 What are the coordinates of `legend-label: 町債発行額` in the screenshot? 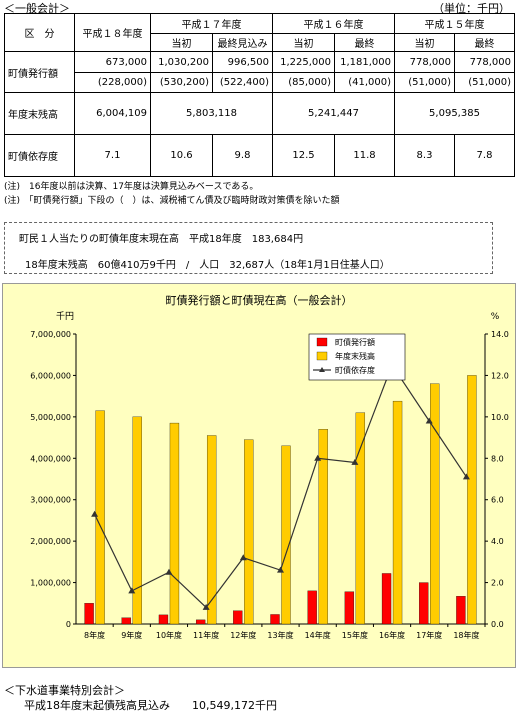 It's located at (355, 342).